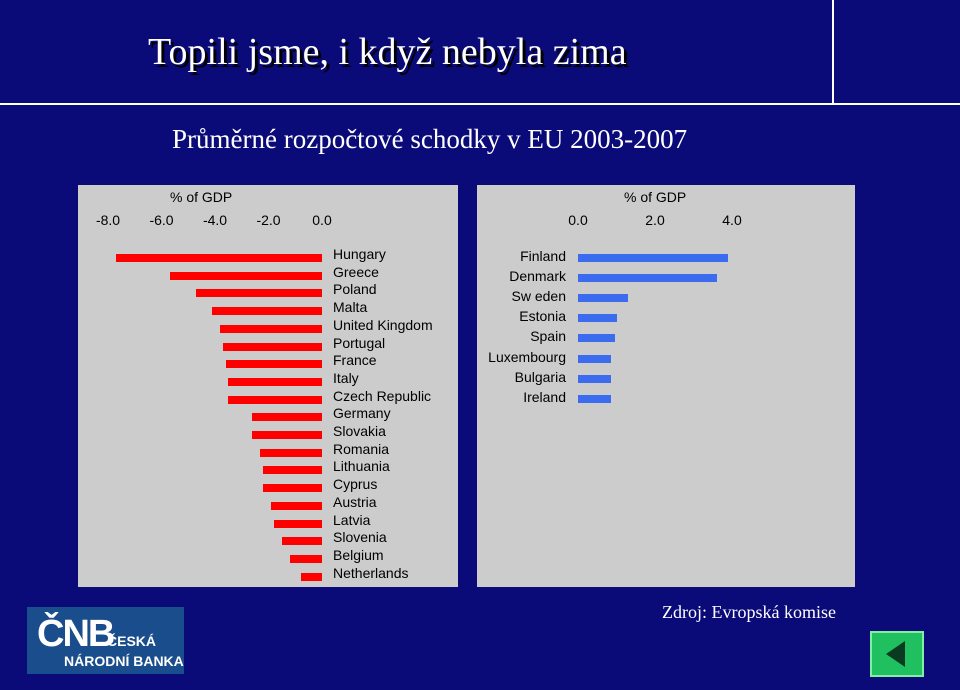 Image resolution: width=960 pixels, height=690 pixels. Describe the element at coordinates (322, 220) in the screenshot. I see `left-tick-label: 0.0` at that location.